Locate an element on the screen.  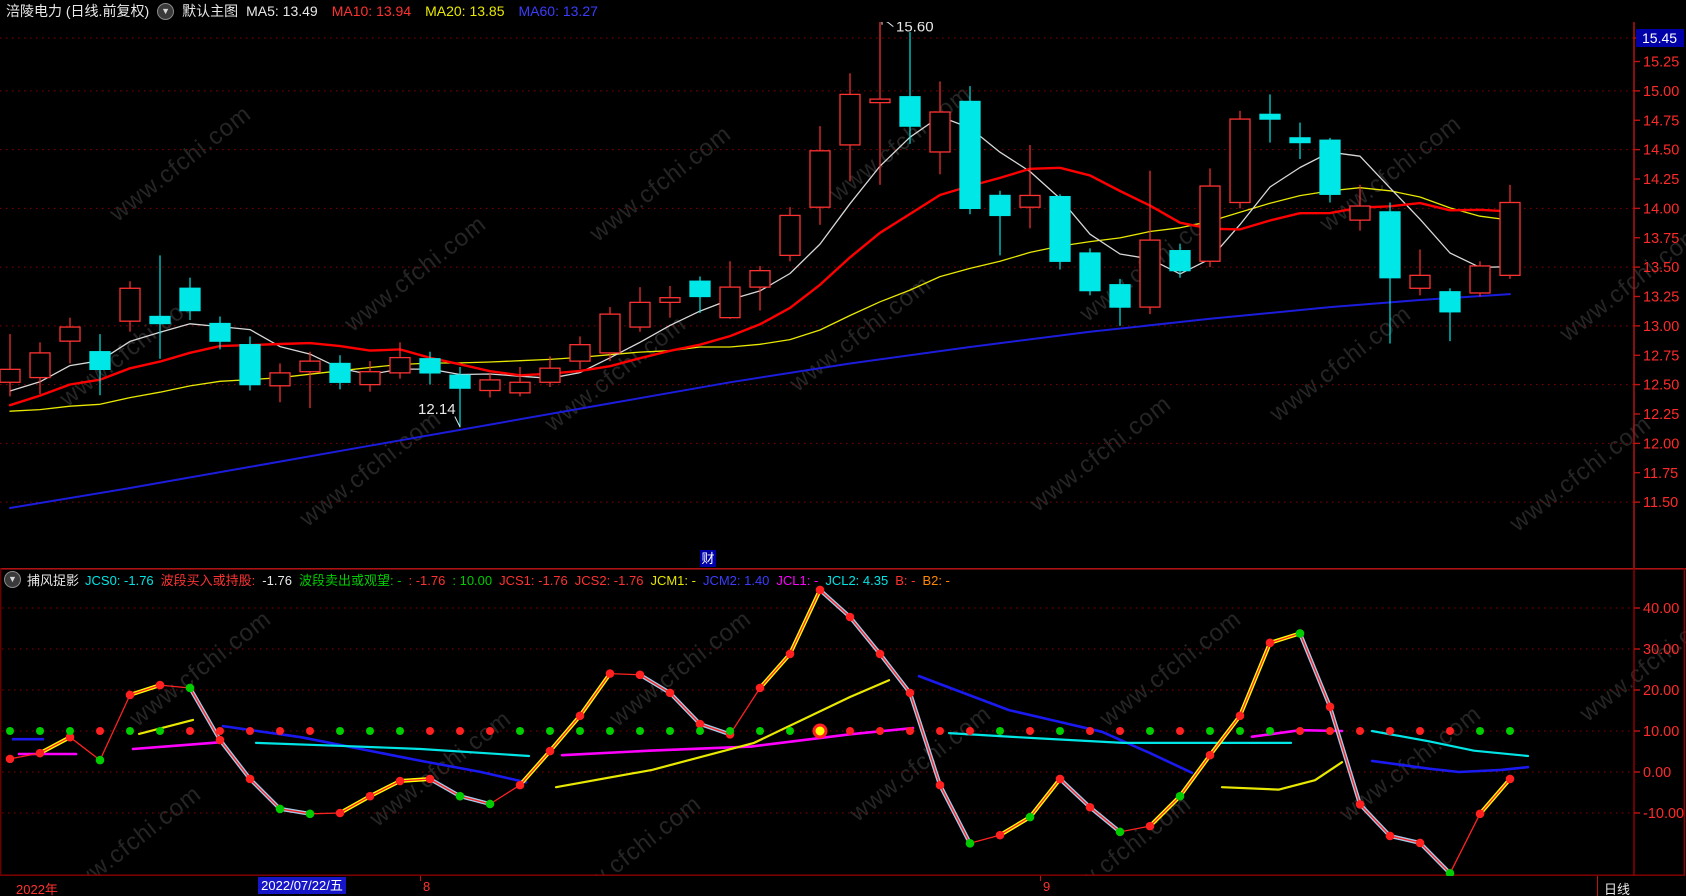
month-tick is located at coordinates (420, 878).